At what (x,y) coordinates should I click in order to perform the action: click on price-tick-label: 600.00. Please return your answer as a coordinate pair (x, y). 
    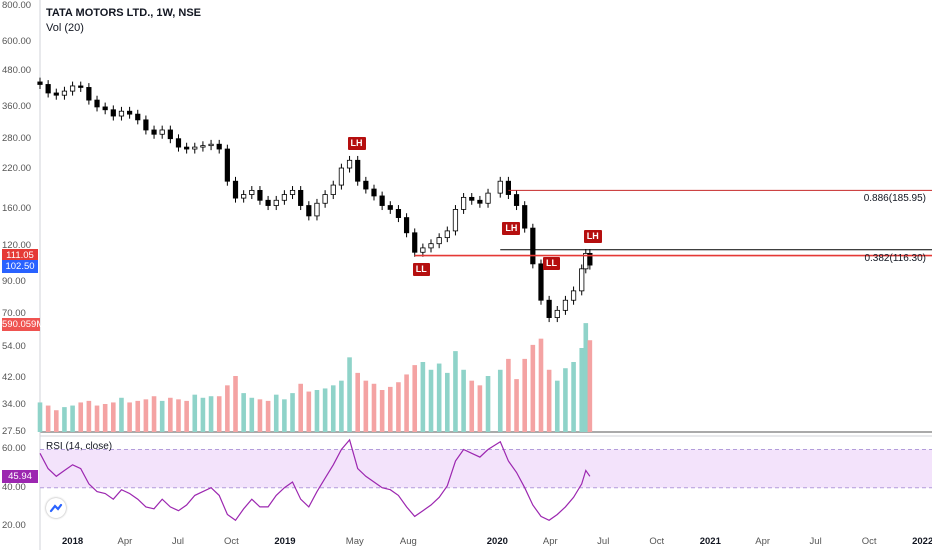
    Looking at the image, I should click on (17, 42).